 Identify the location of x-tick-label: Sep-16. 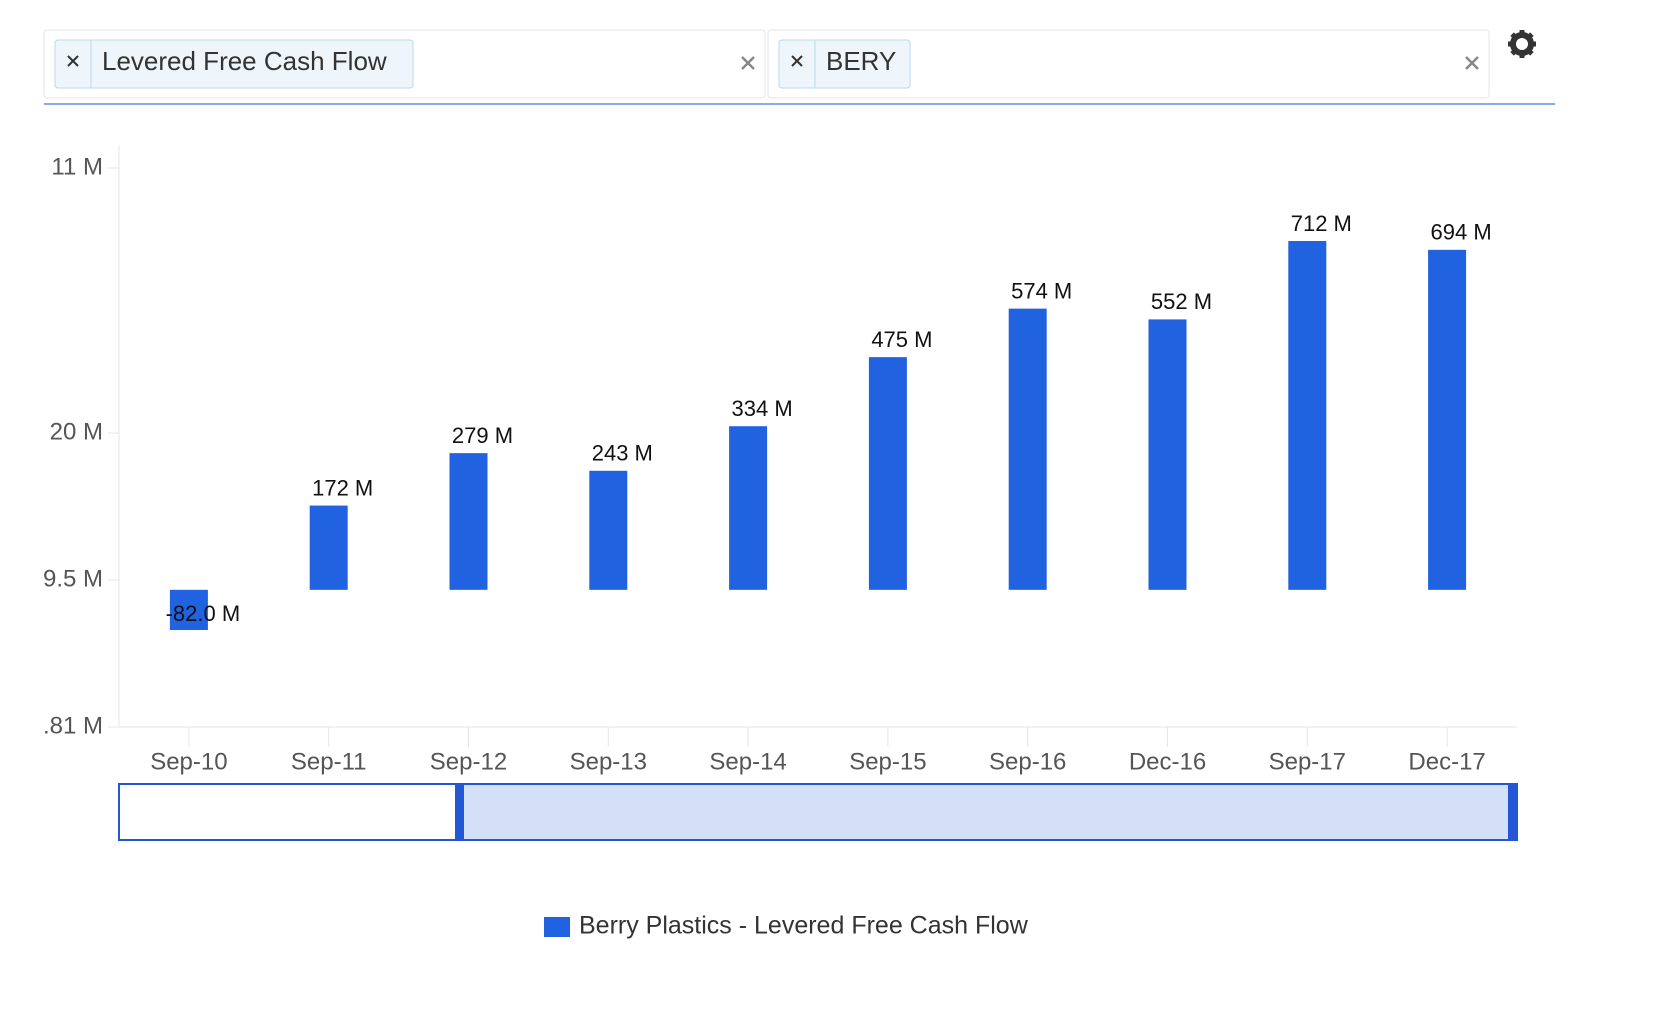
(1027, 761).